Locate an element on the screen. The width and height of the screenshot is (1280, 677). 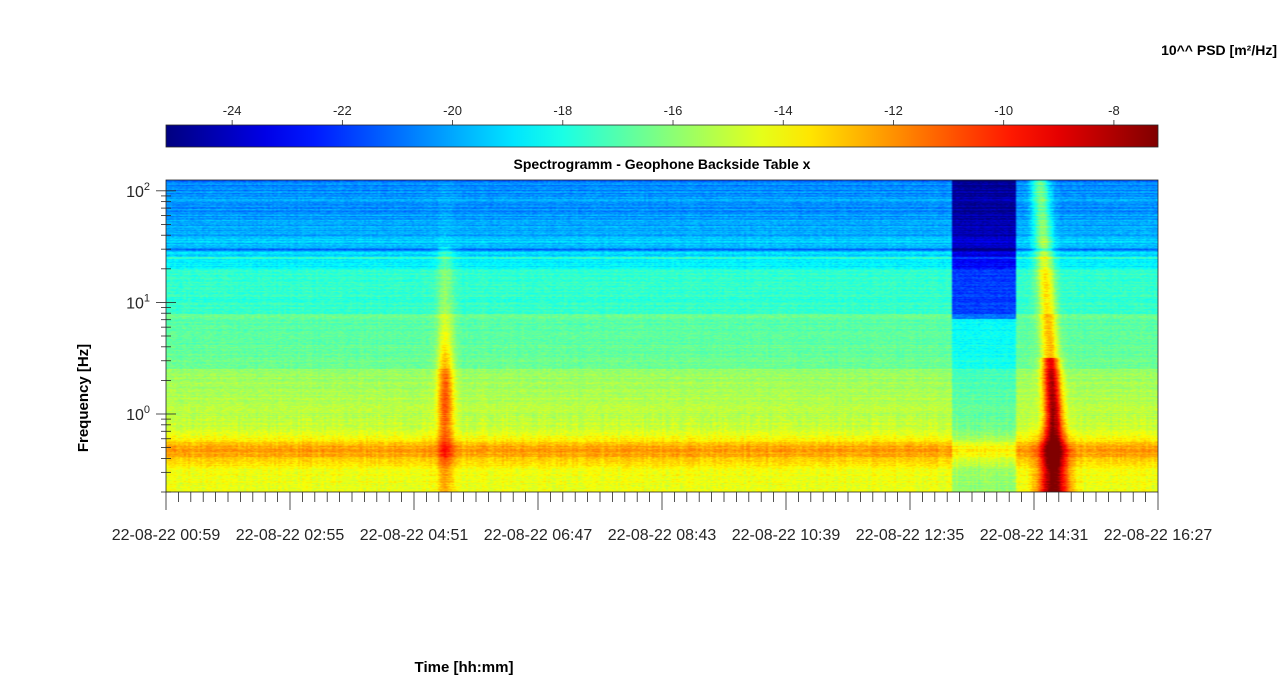
x-tick-label: 22-08-22 08:43 is located at coordinates (662, 535).